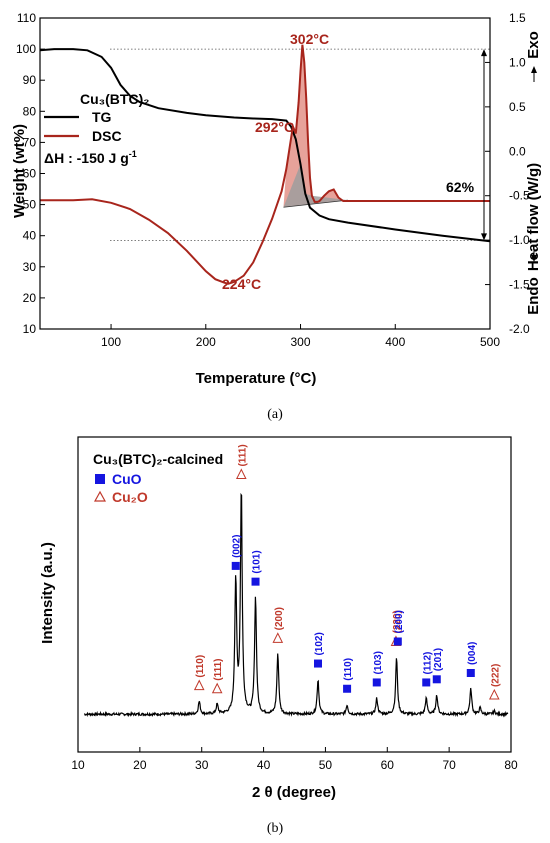  I want to click on x-tick-label: 30, so click(202, 765).